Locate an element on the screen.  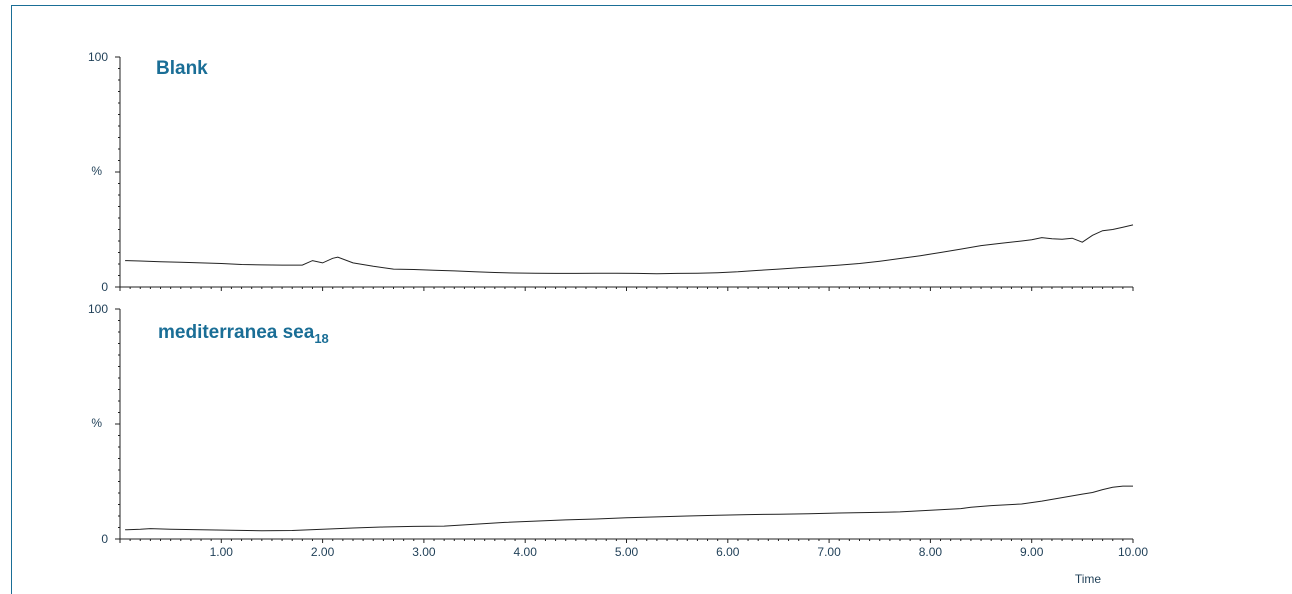
panel-2-title: mediterranea sea18 is located at coordinates (243, 334).